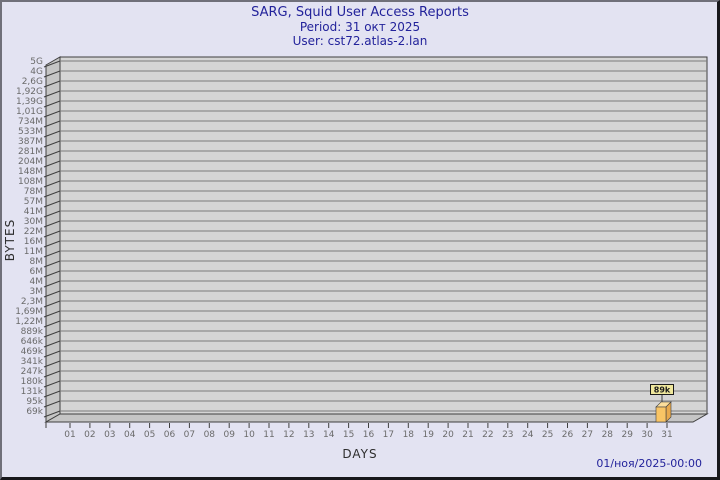 This screenshot has height=480, width=720. Describe the element at coordinates (30, 122) in the screenshot. I see `y-tick-label: 734M` at that location.